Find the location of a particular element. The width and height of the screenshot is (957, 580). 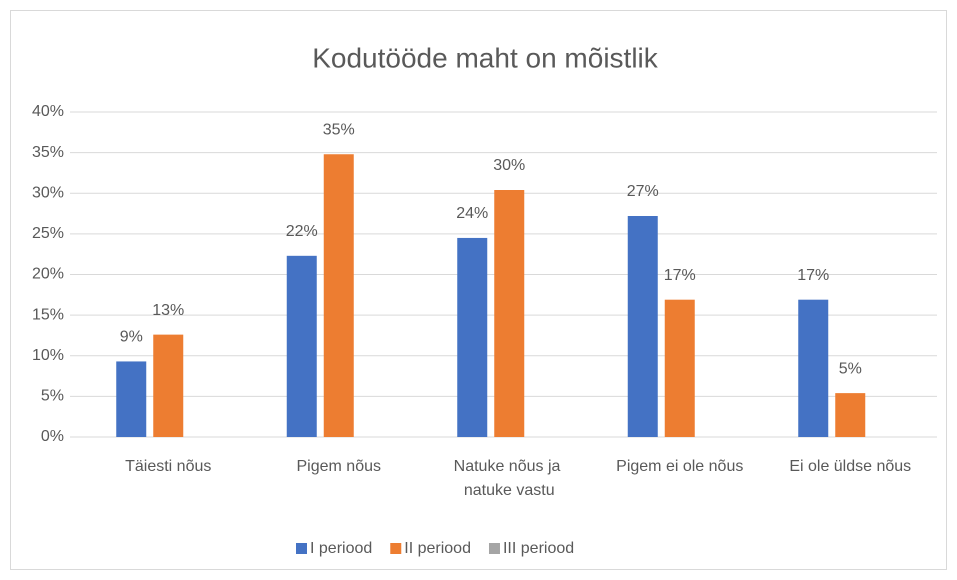

y-tick-label: 10% is located at coordinates (48, 355).